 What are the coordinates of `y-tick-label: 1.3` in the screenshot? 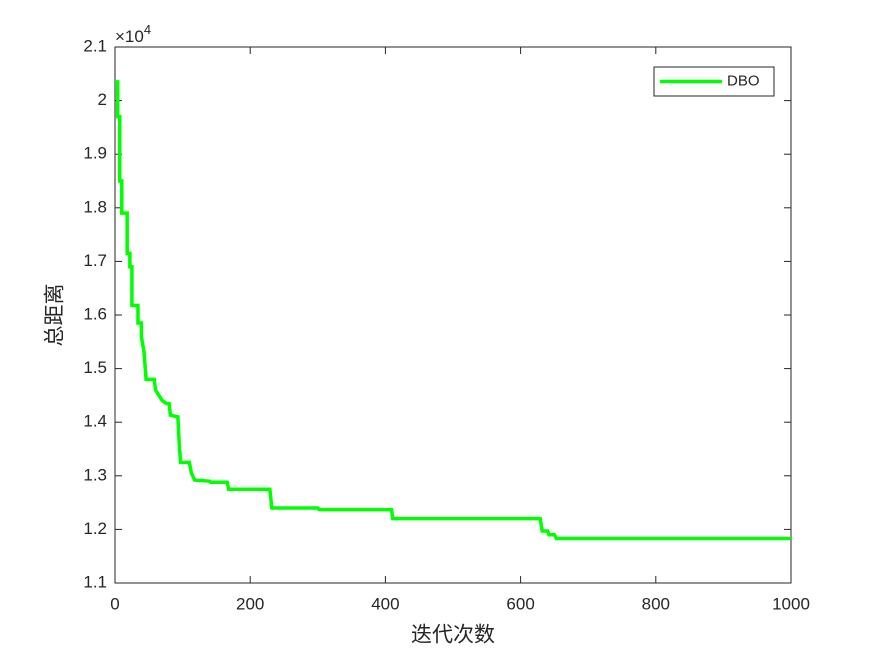 It's located at (95, 474).